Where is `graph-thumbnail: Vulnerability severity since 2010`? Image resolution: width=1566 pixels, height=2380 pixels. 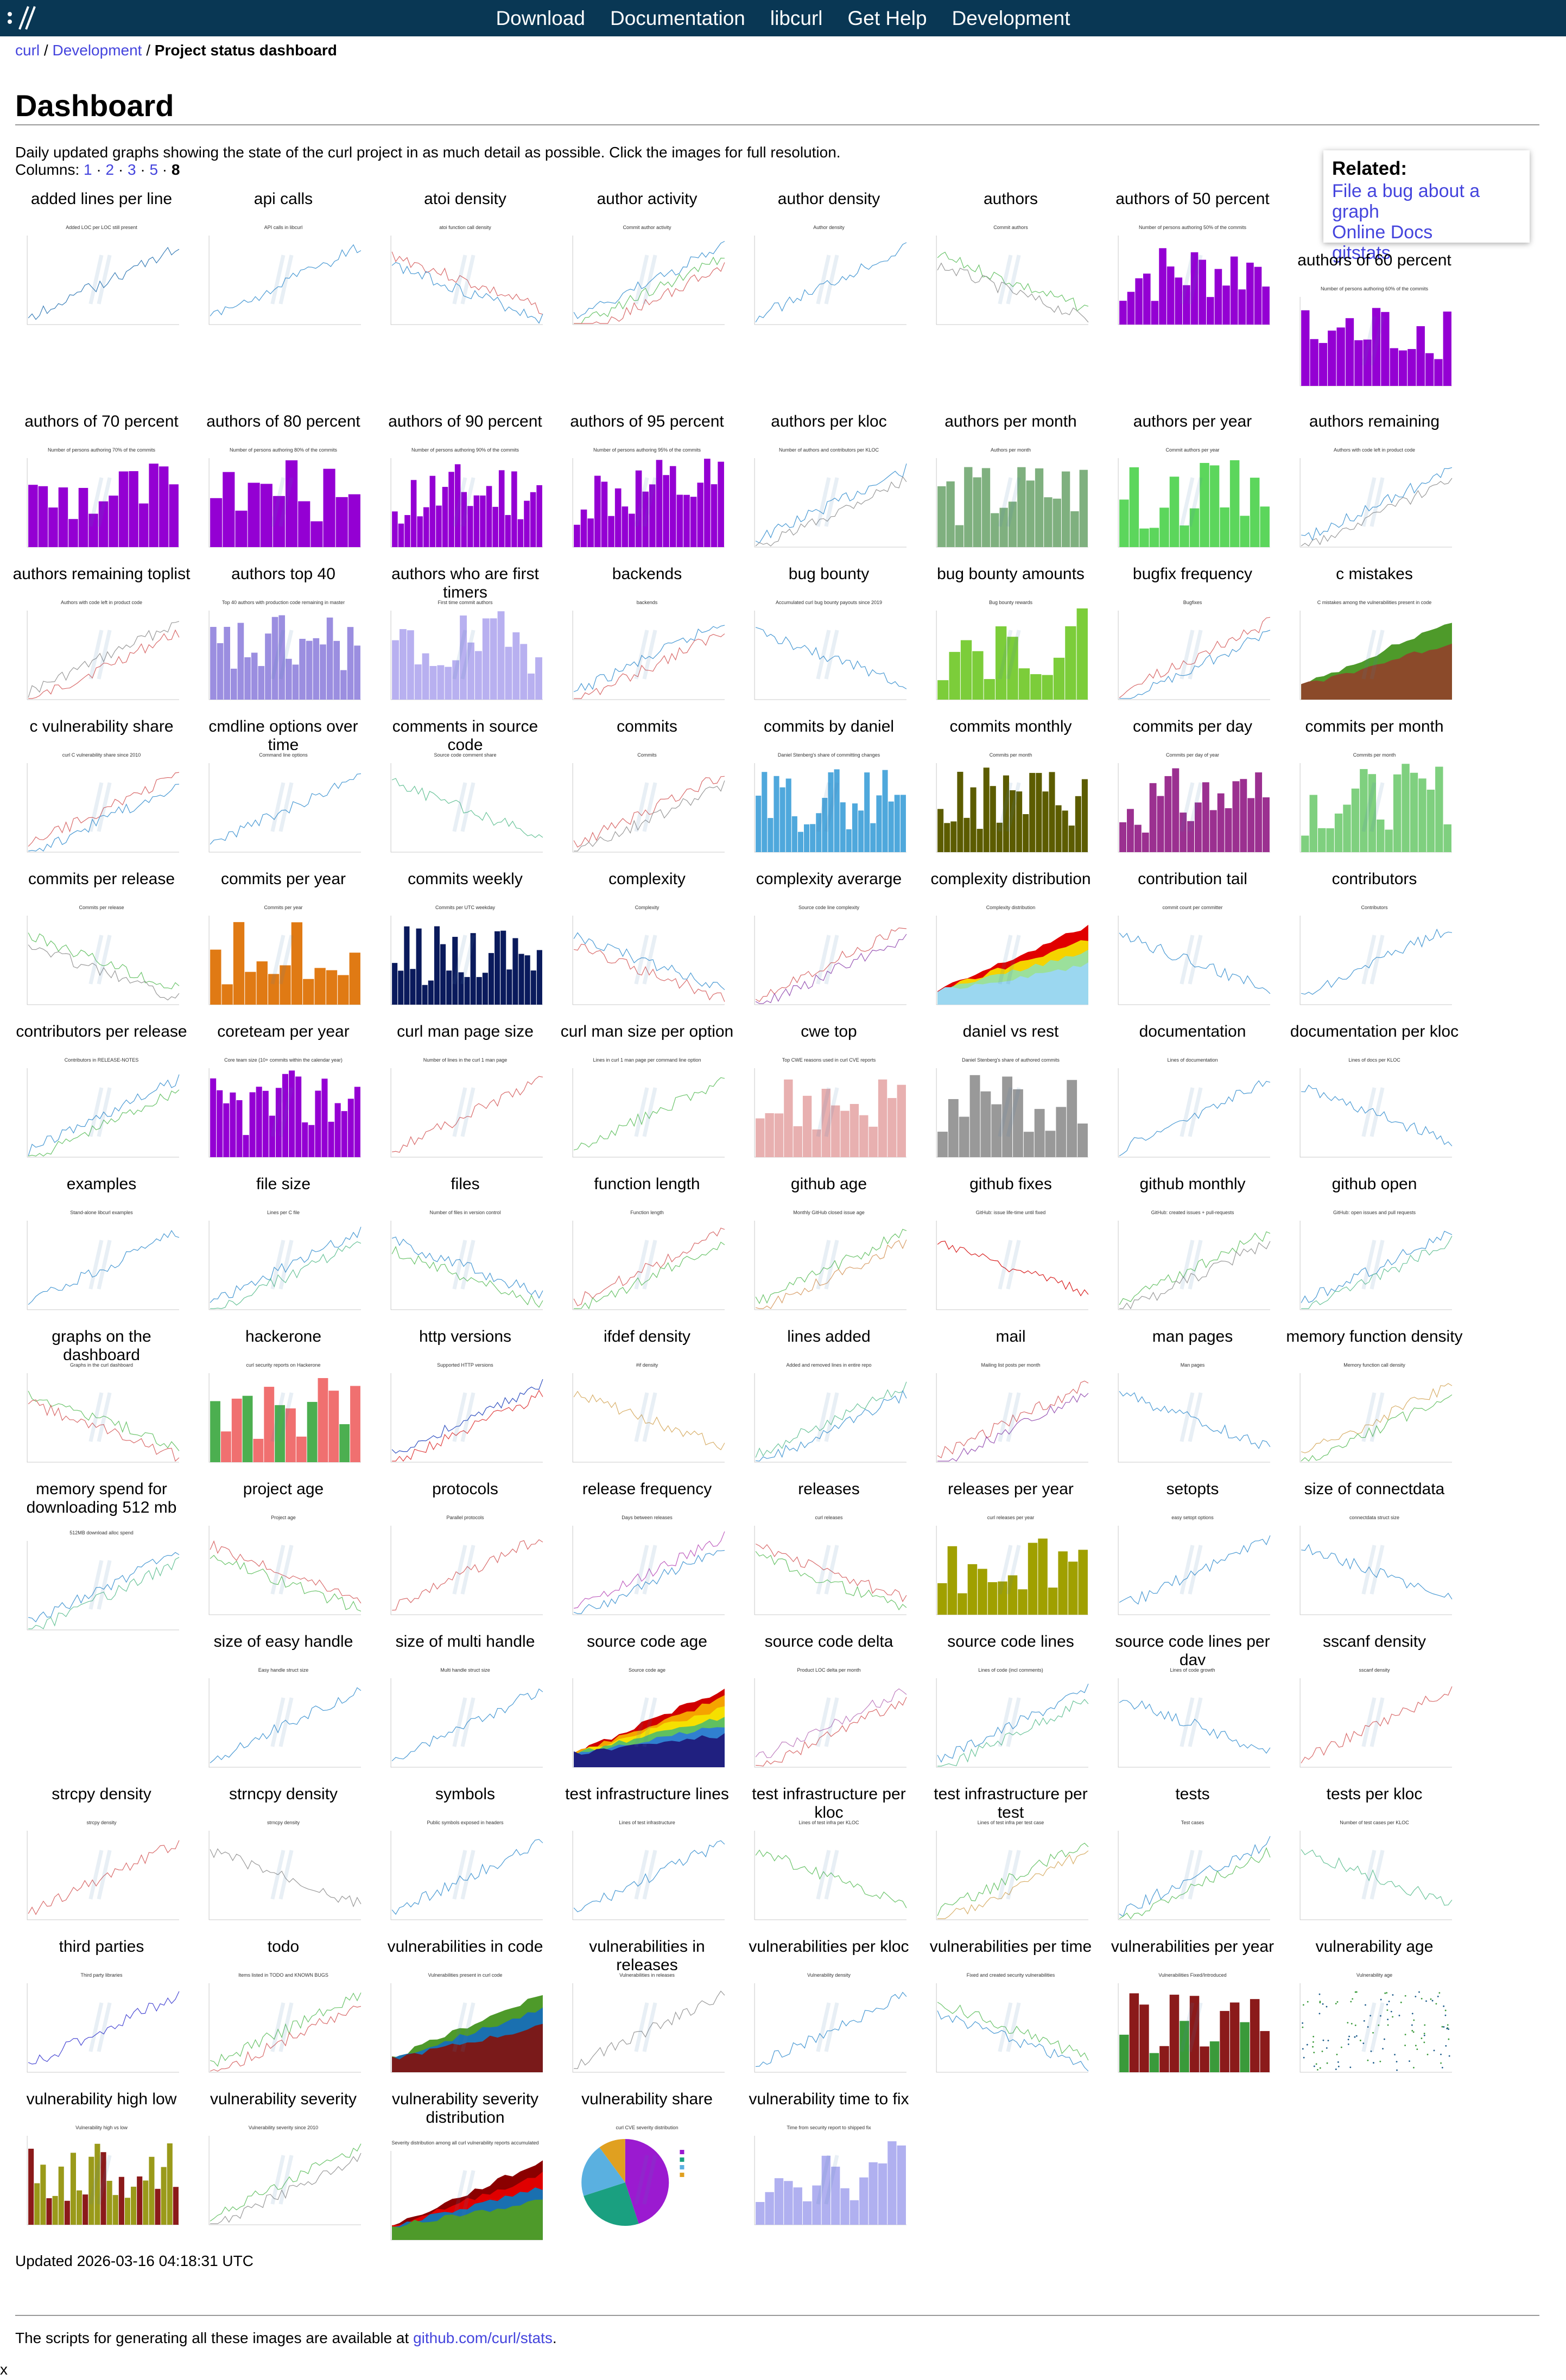 graph-thumbnail: Vulnerability severity since 2010 is located at coordinates (283, 2178).